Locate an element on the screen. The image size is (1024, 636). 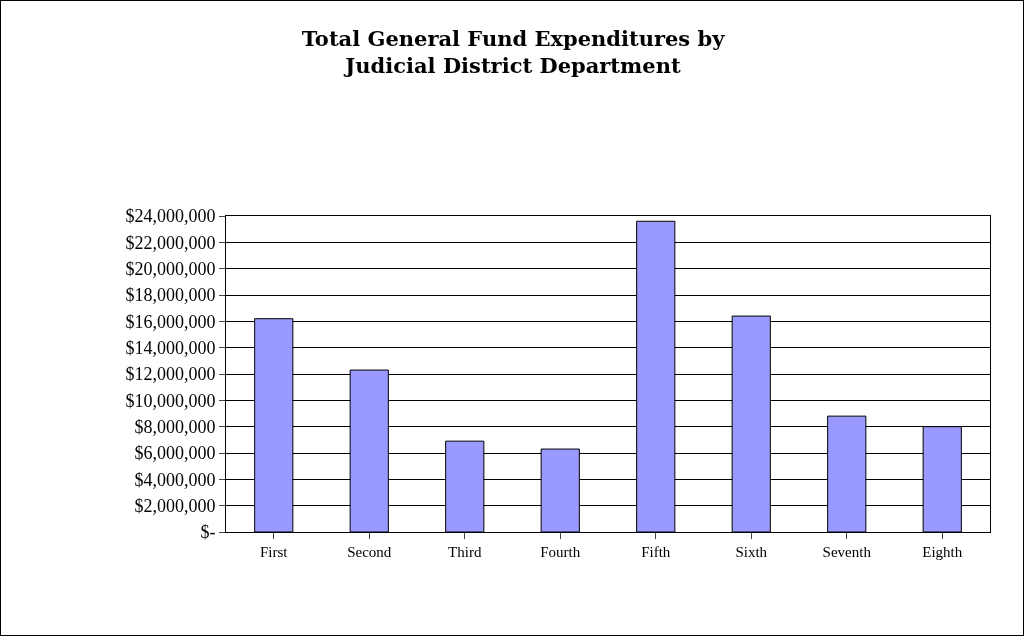
x-tick-label: Fifth is located at coordinates (656, 552).